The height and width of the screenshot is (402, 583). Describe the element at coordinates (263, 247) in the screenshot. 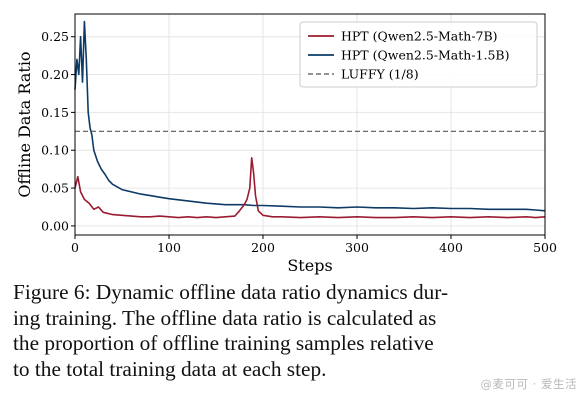

I see `x-tick-label: 200` at that location.